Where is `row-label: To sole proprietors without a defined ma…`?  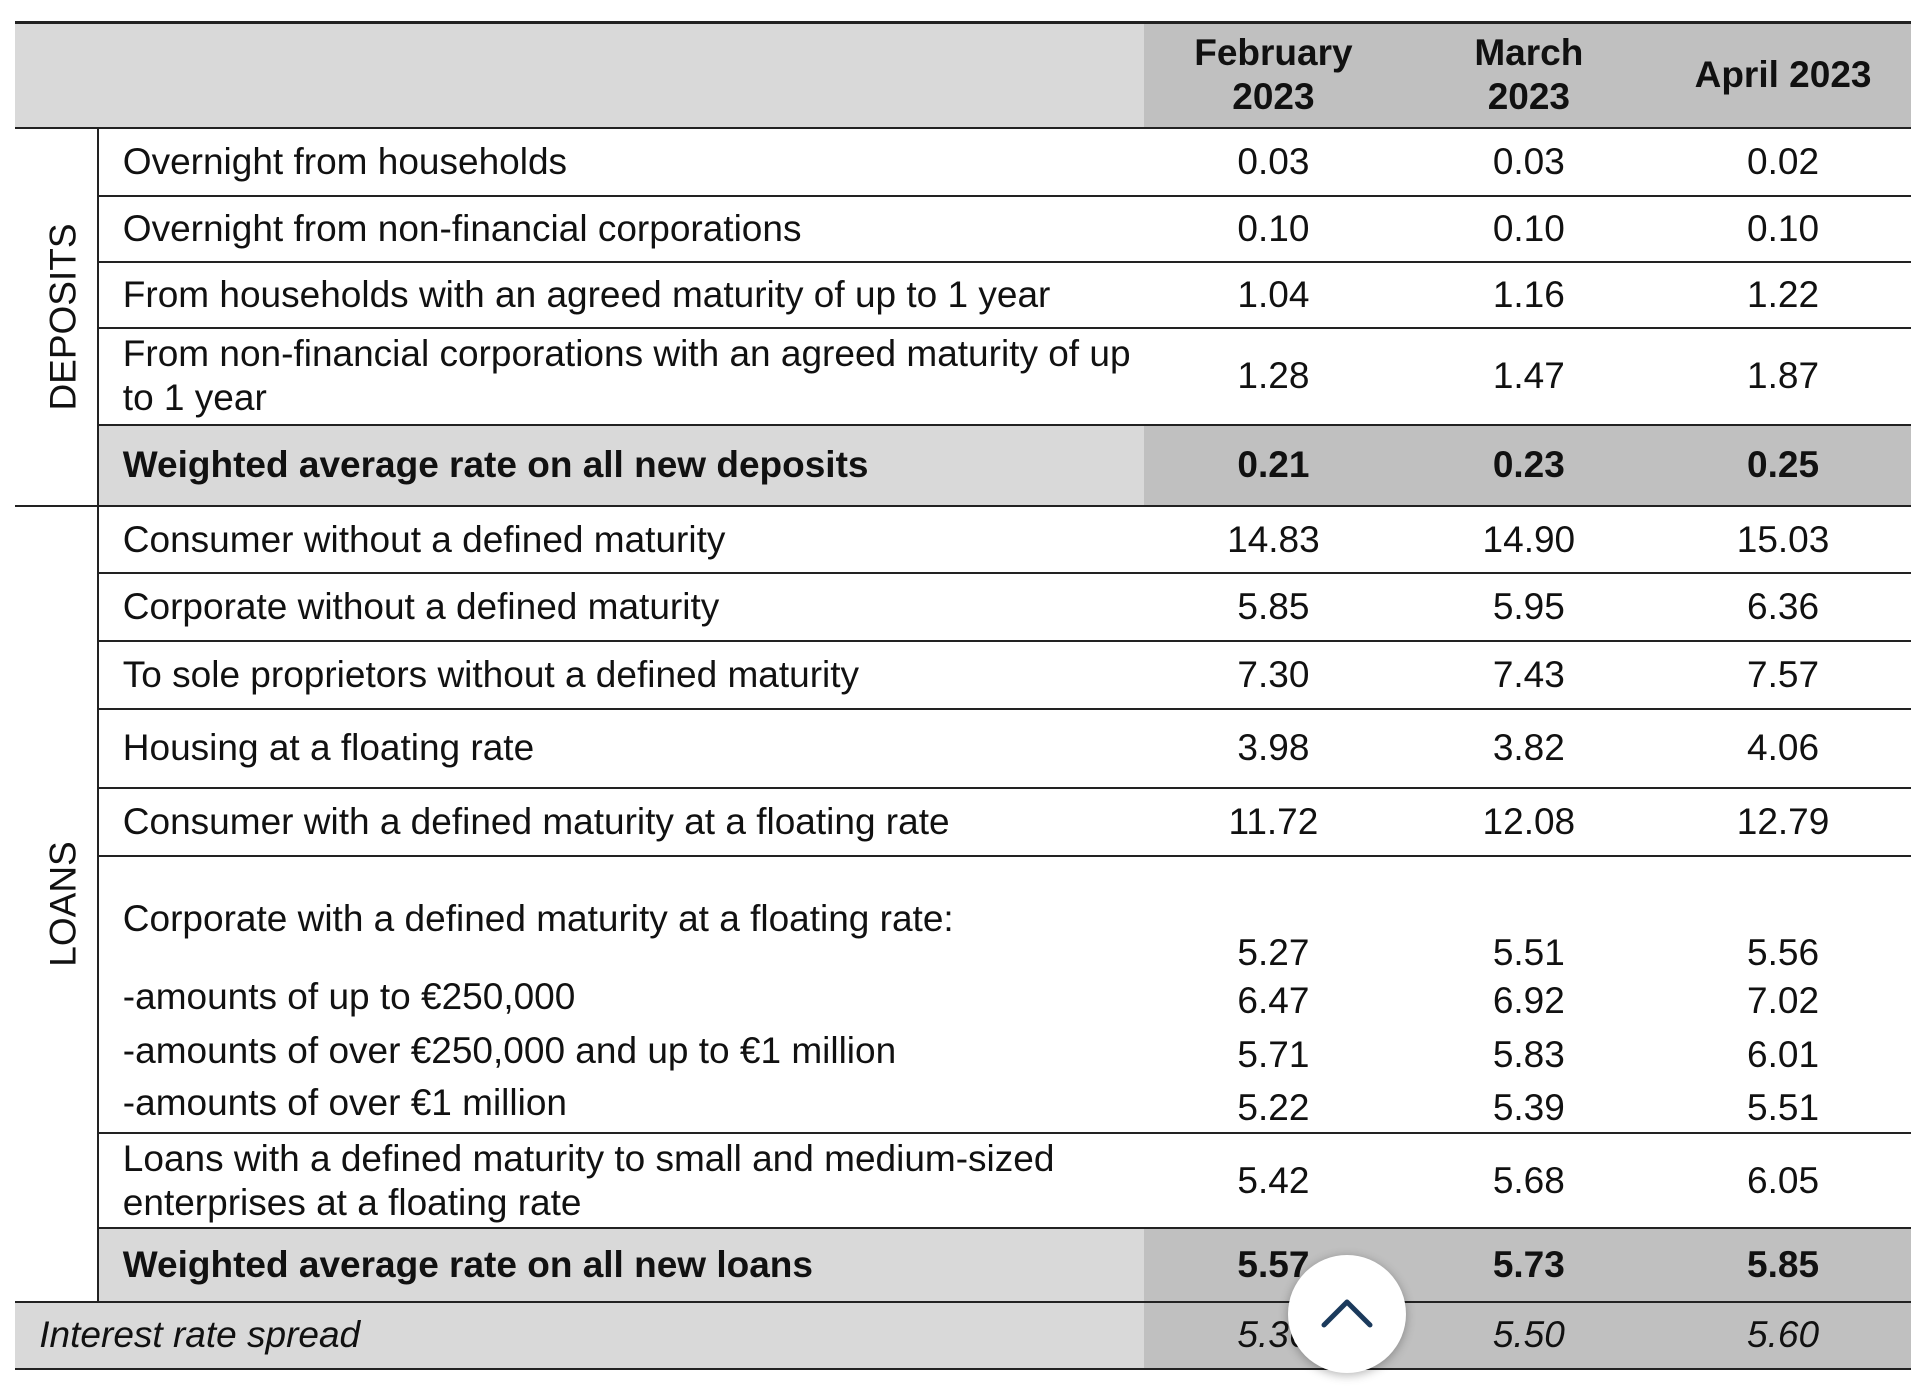
row-label: To sole proprietors without a defined ma… is located at coordinates (491, 674).